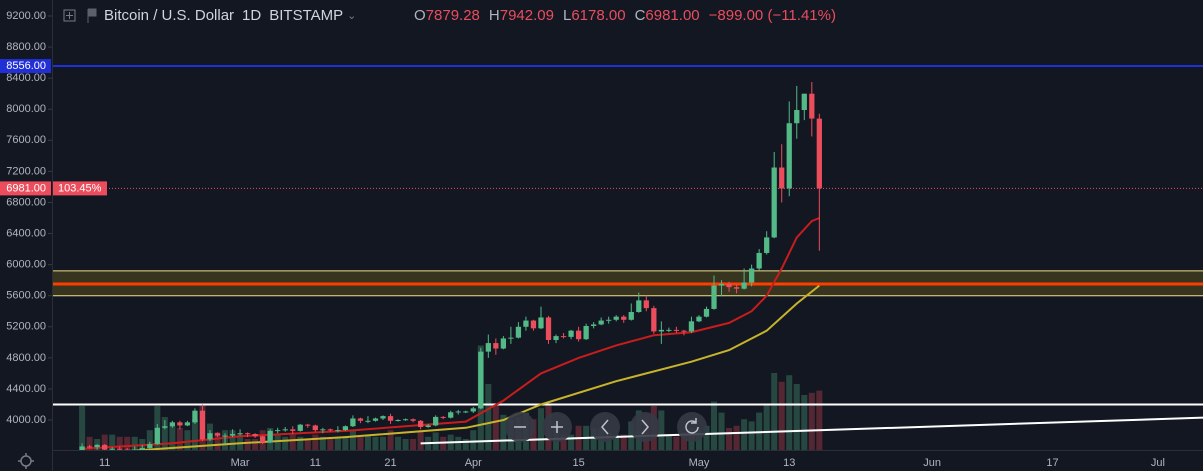 The width and height of the screenshot is (1203, 471). Describe the element at coordinates (315, 463) in the screenshot. I see `x-tick-label: 11` at that location.